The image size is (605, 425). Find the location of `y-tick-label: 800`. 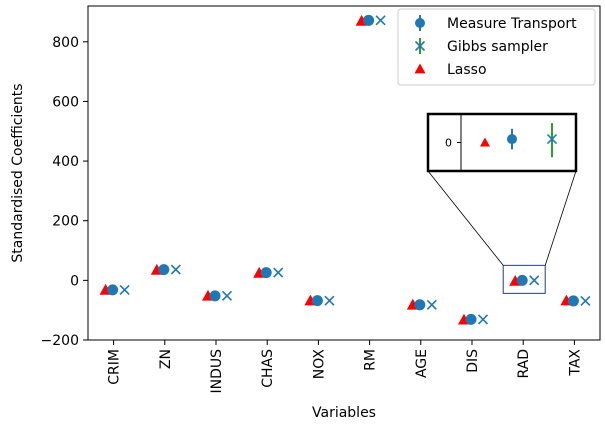

y-tick-label: 800 is located at coordinates (65, 43).